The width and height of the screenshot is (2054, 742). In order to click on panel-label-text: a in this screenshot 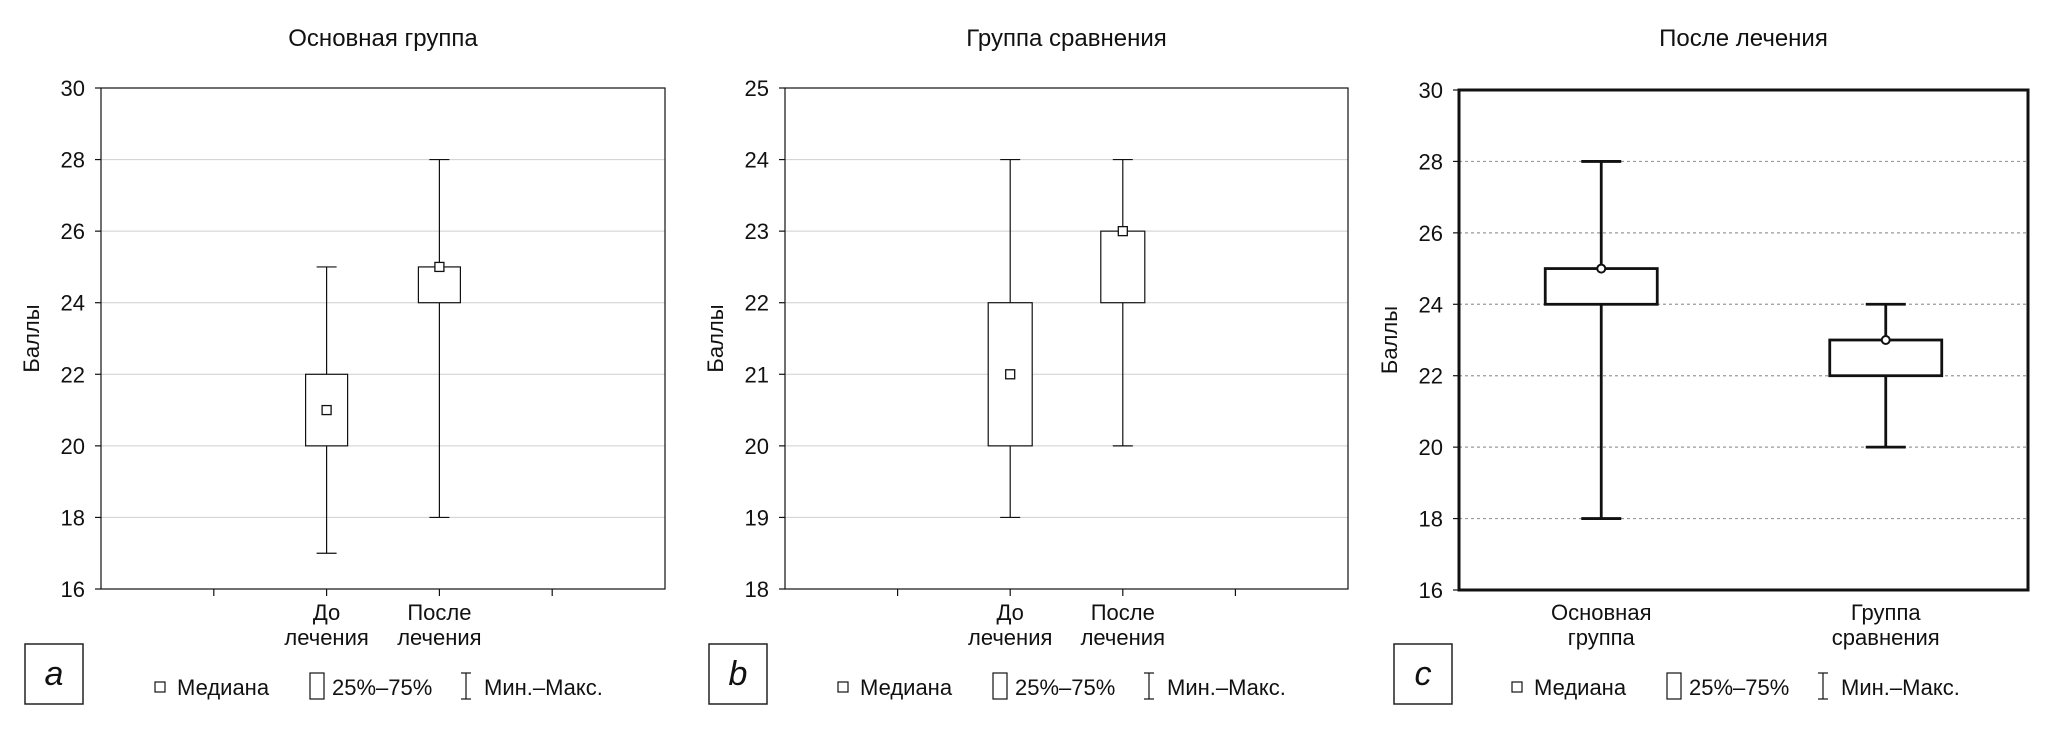, I will do `click(54, 674)`.